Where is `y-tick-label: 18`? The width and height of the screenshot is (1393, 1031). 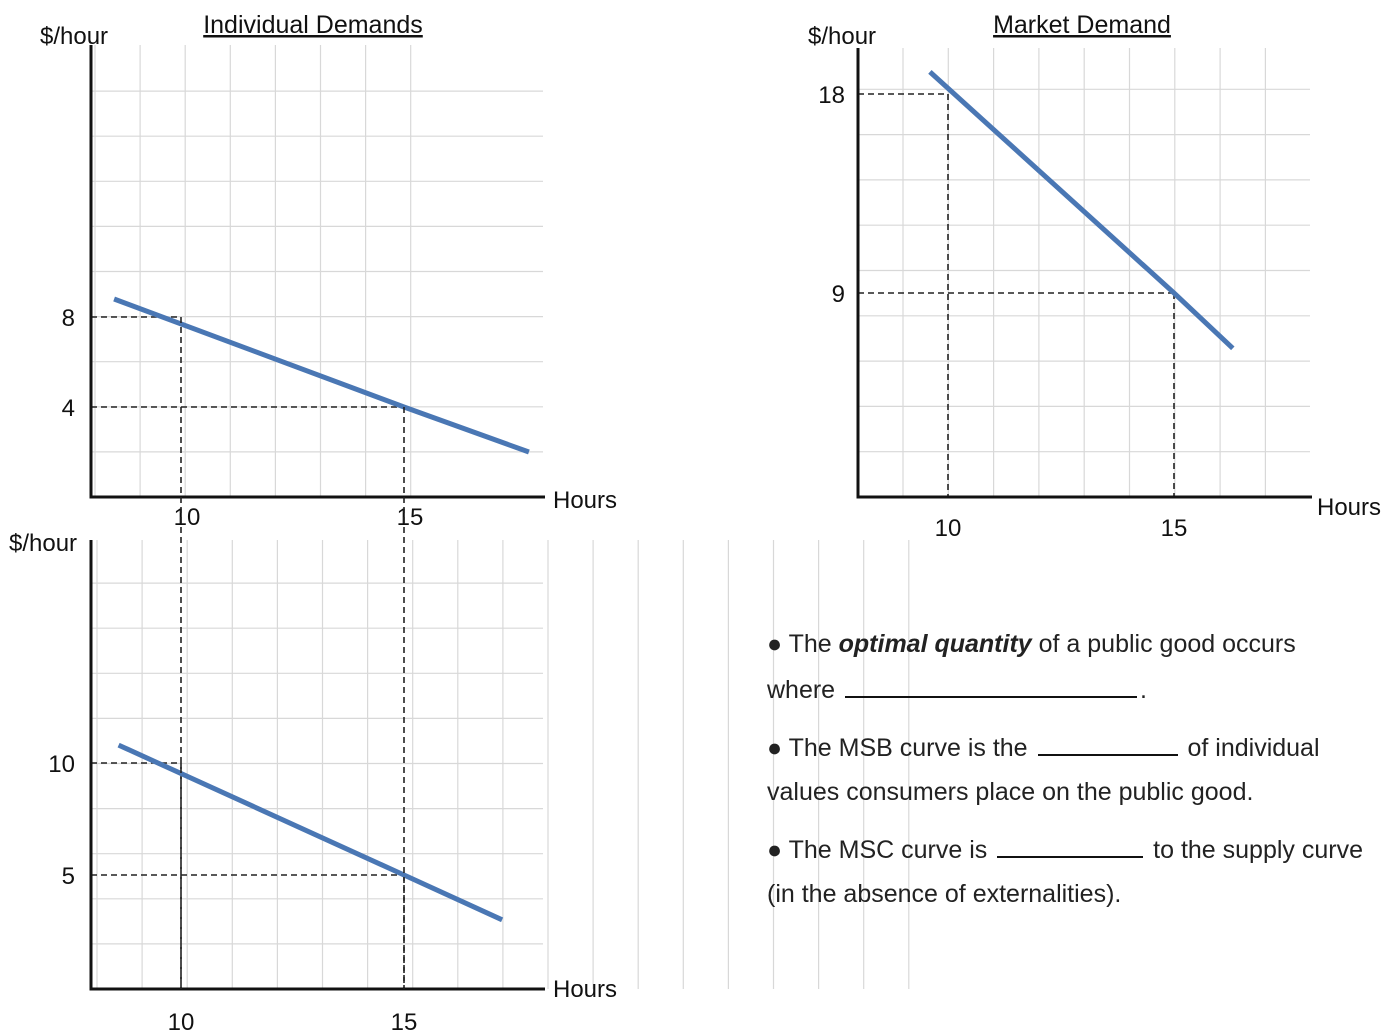 y-tick-label: 18 is located at coordinates (831, 95).